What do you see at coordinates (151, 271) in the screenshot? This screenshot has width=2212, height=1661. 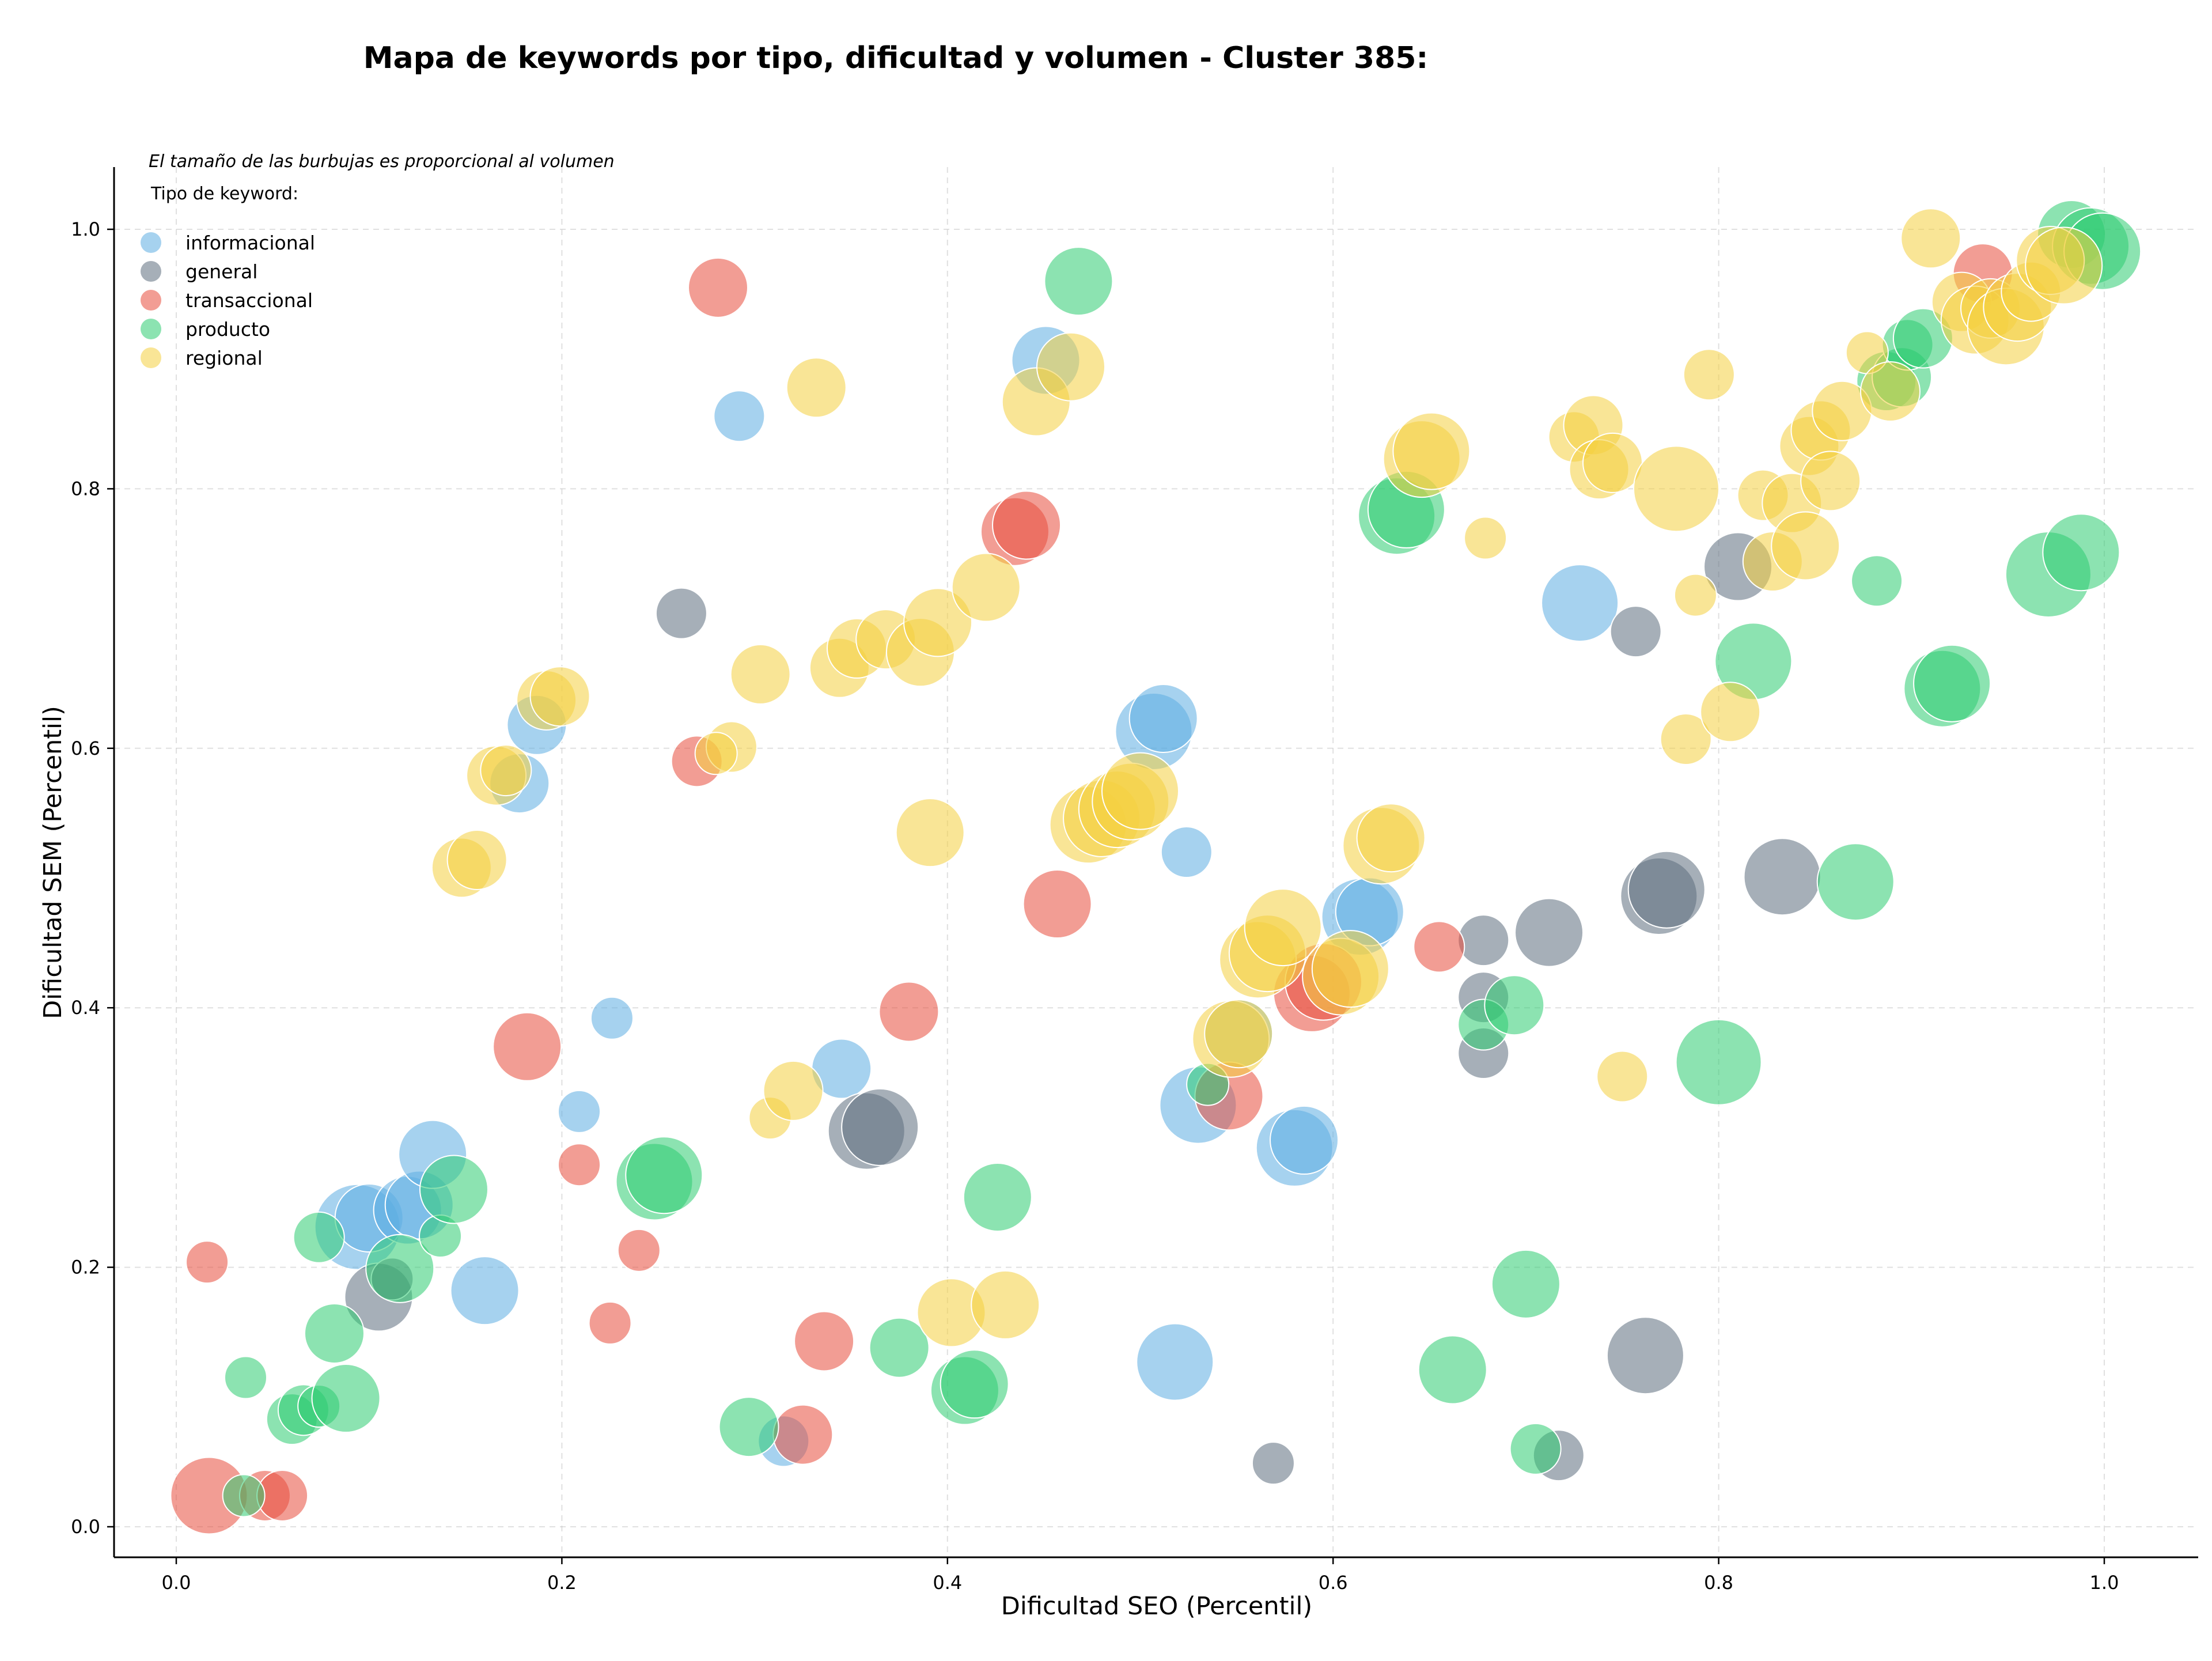 I see `legend-marker-general` at bounding box center [151, 271].